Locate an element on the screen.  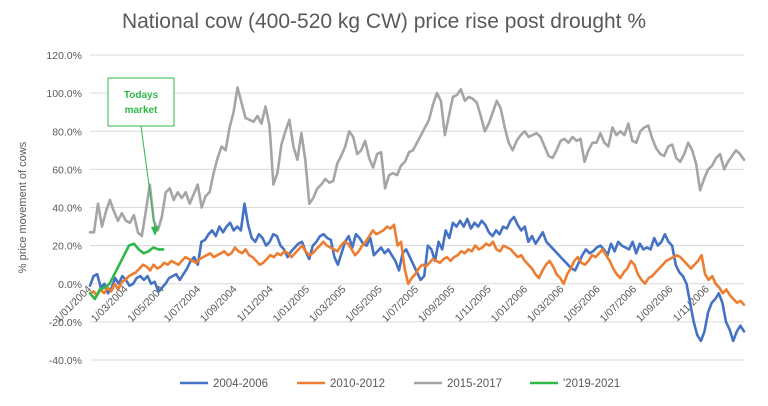
annotation-text: market is located at coordinates (141, 110).